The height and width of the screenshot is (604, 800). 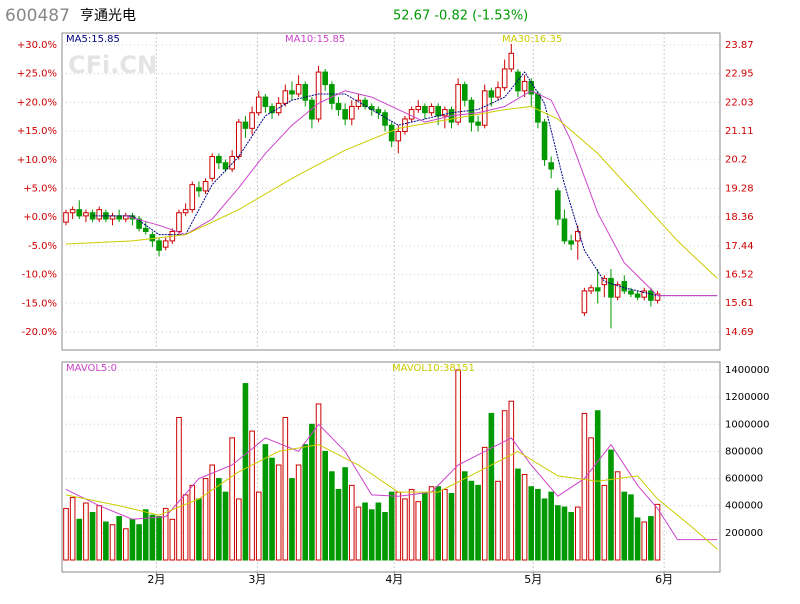 What do you see at coordinates (39, 303) in the screenshot?
I see `y2-tick-label: -15.0%` at bounding box center [39, 303].